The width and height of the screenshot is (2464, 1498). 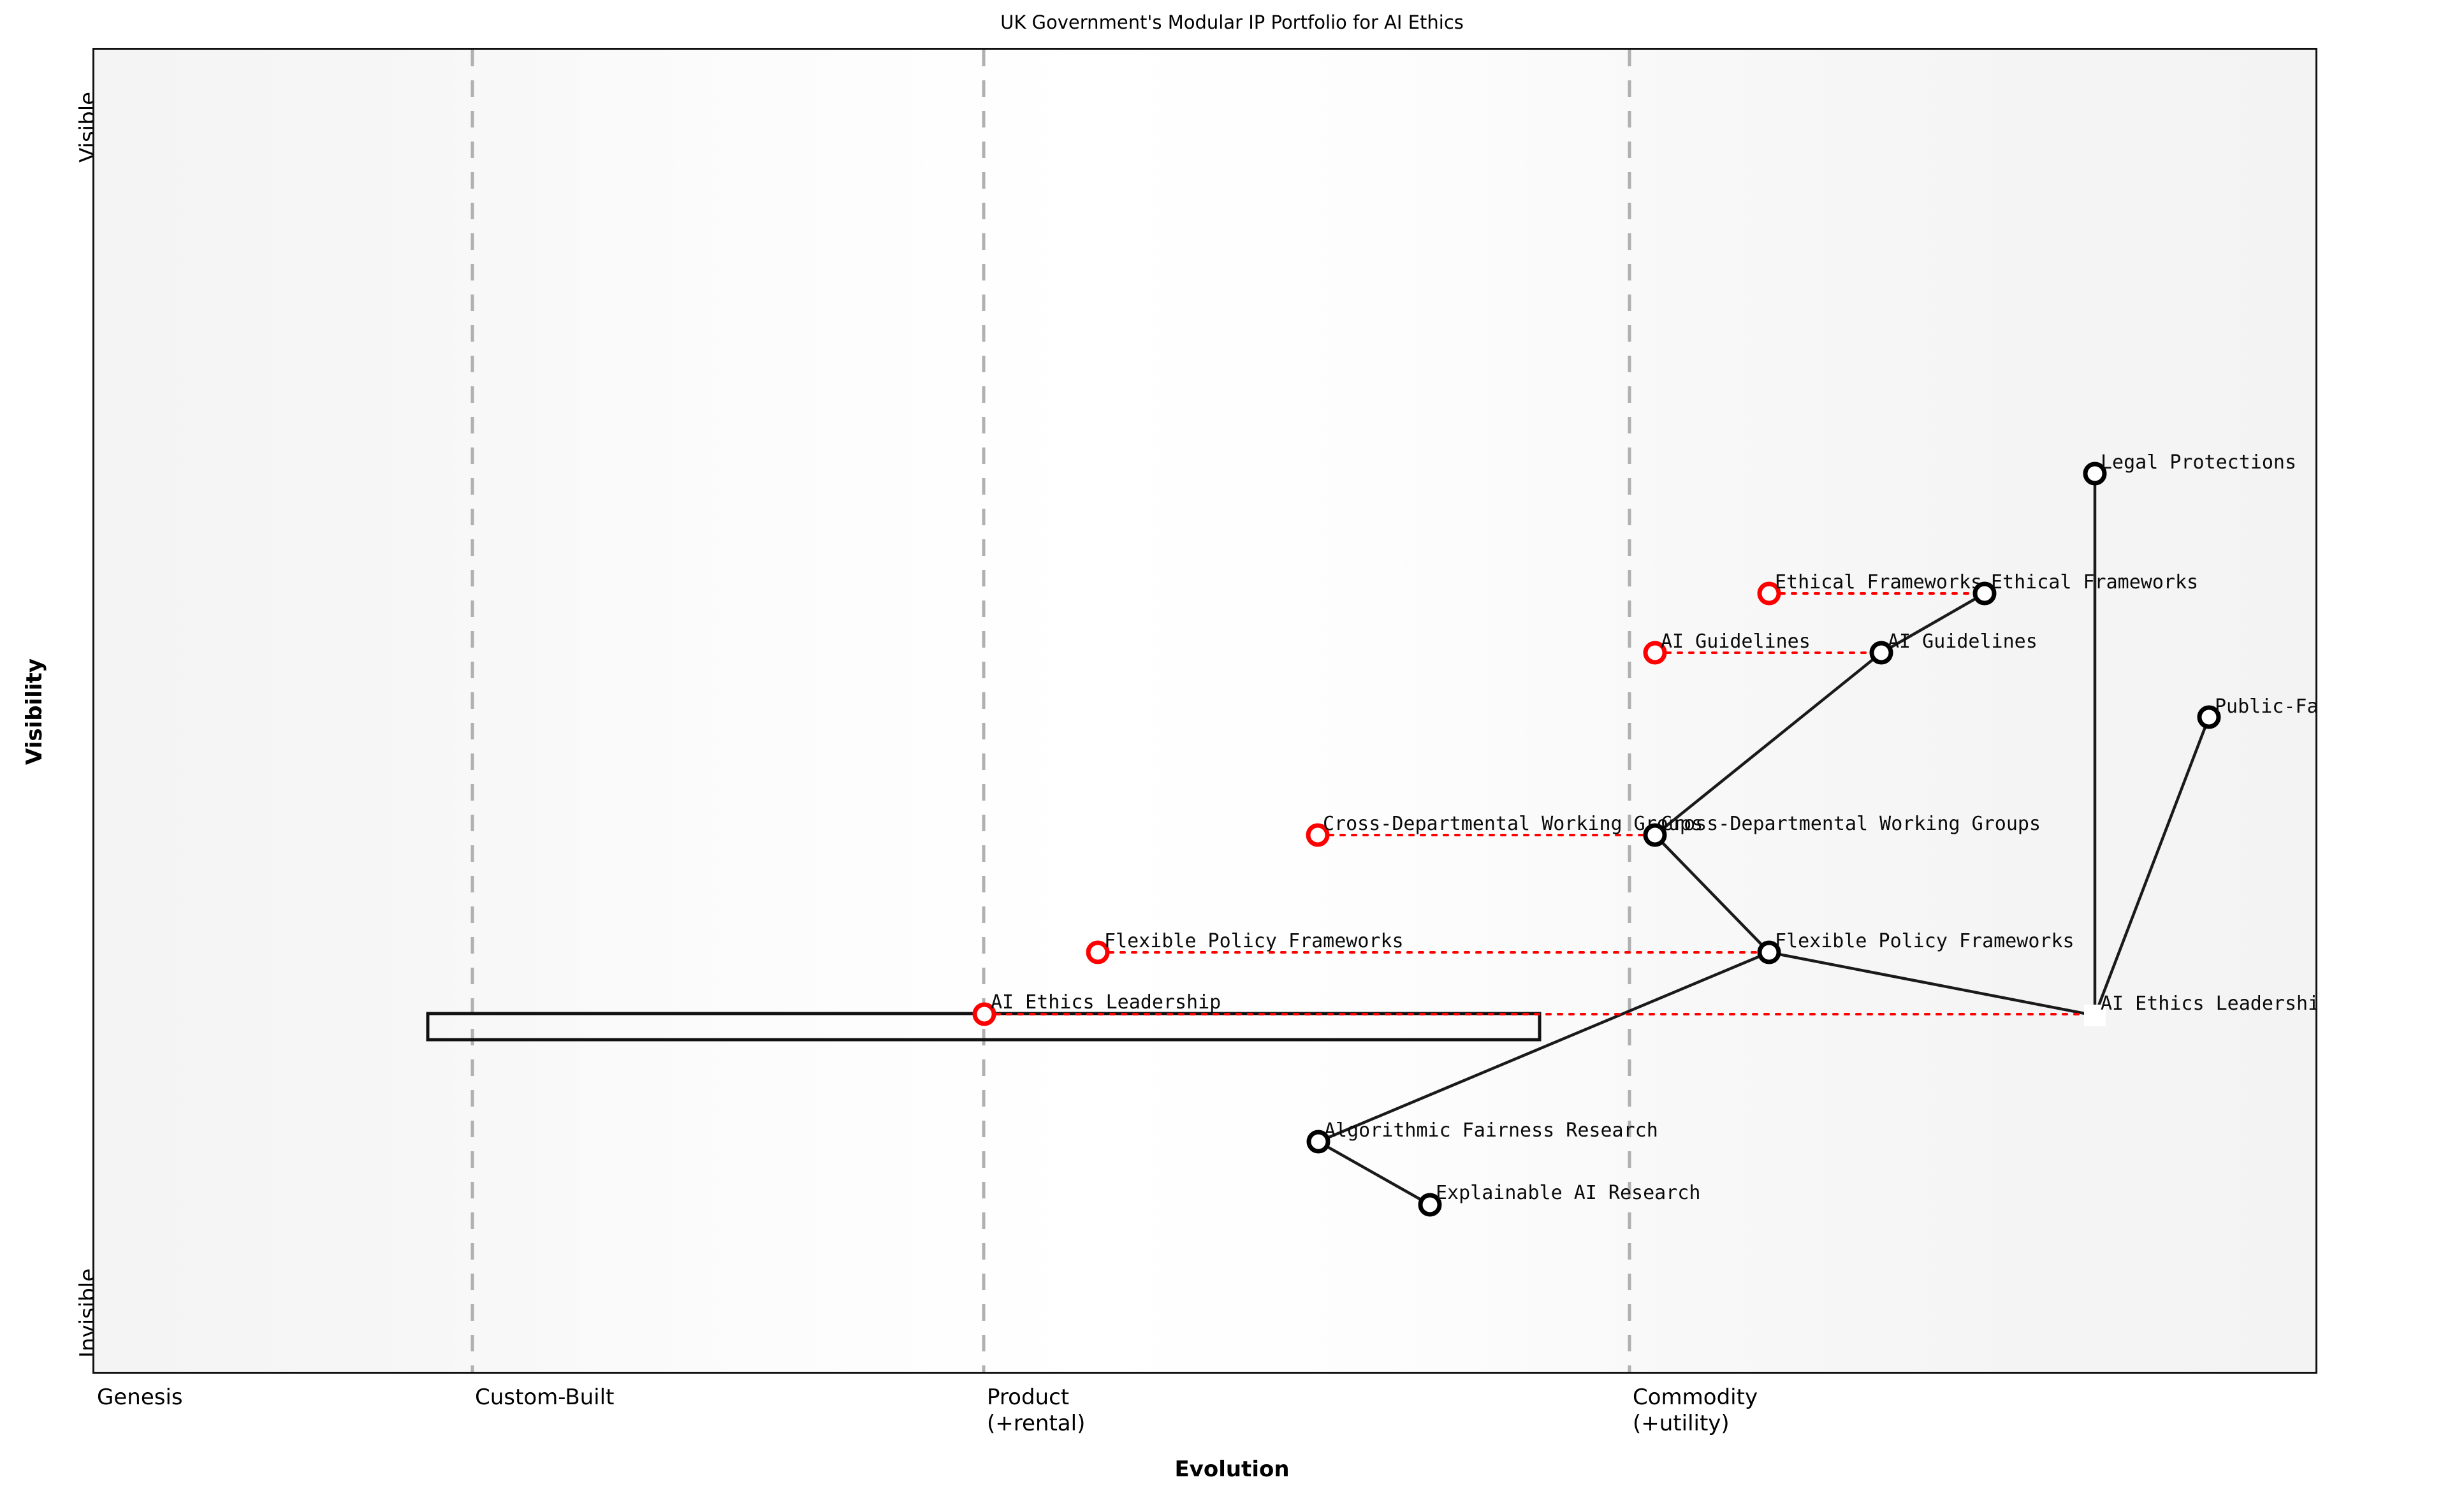 I want to click on current-component-markers, so click(x=1377, y=803).